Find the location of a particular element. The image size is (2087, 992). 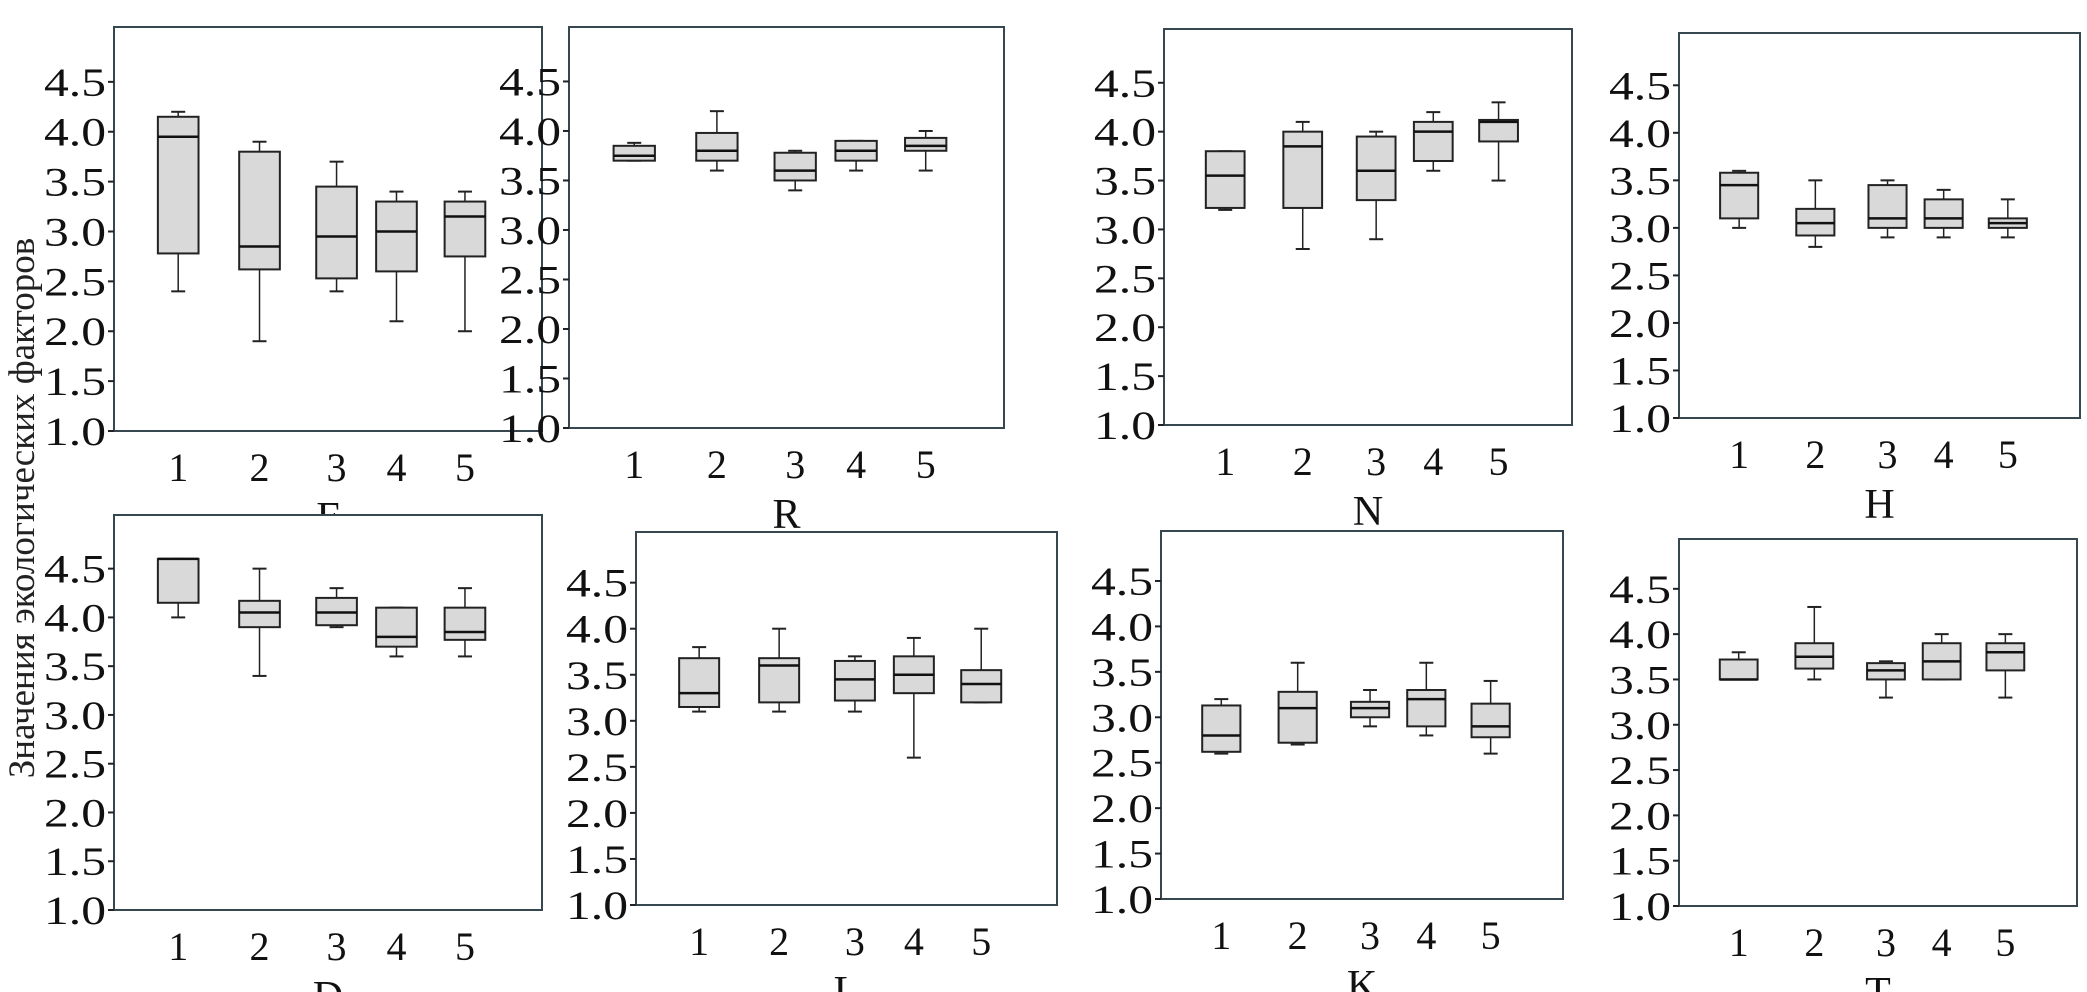

panel-label: R is located at coordinates (786, 515).